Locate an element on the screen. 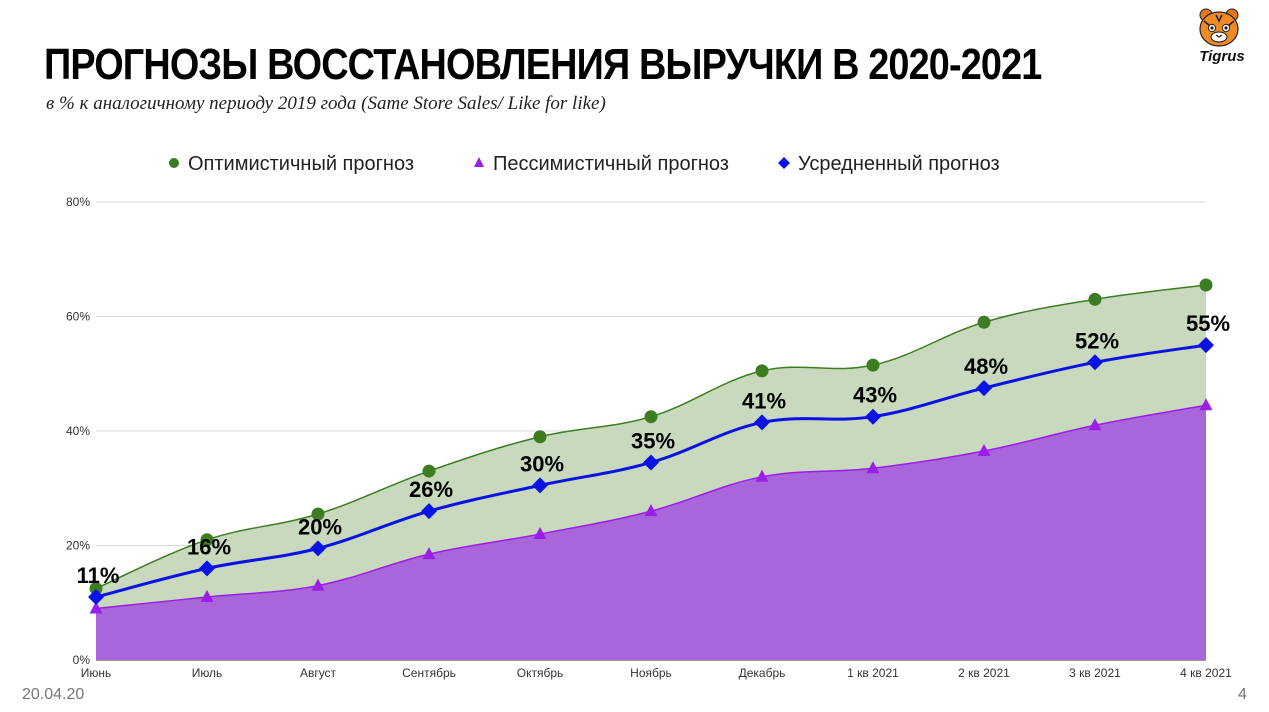  data-label: 43% is located at coordinates (875, 395).